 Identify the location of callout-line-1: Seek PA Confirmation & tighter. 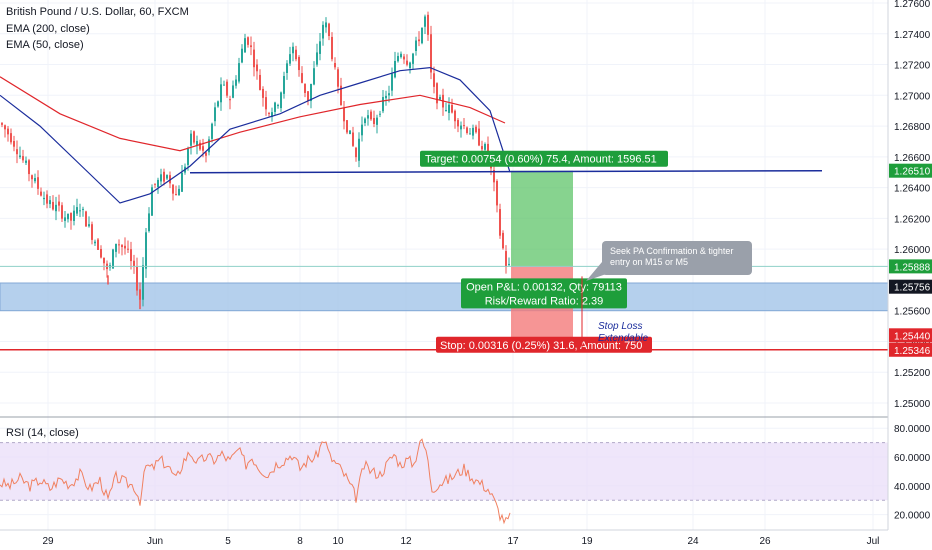
(671, 251).